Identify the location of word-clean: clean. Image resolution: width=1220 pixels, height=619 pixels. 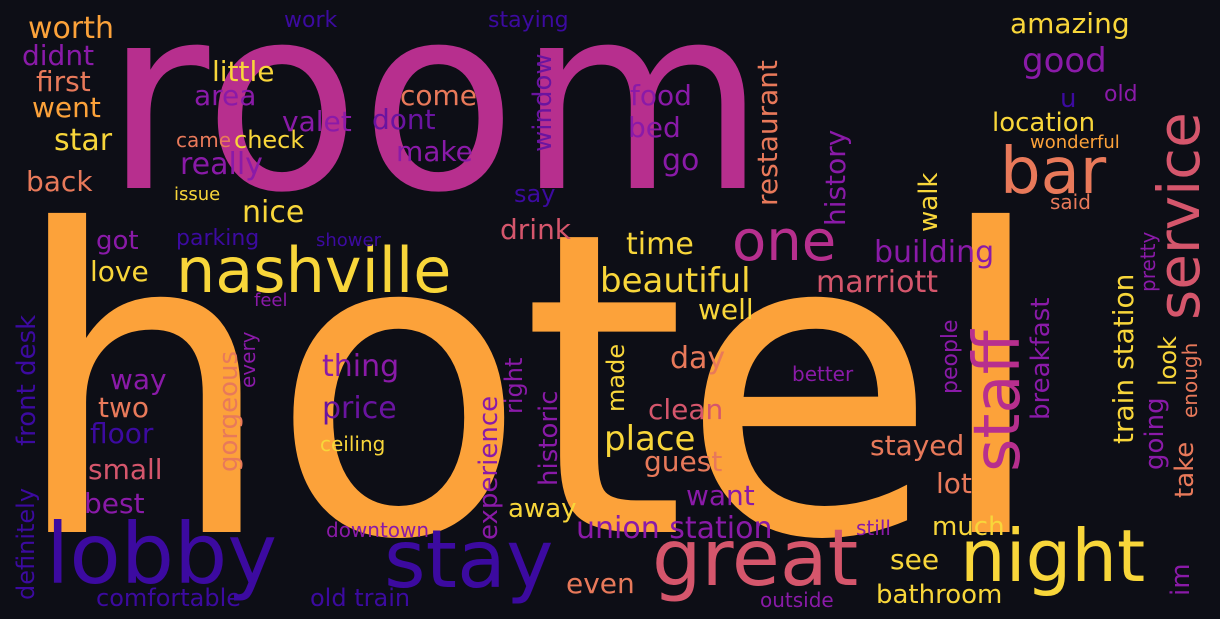
(686, 409).